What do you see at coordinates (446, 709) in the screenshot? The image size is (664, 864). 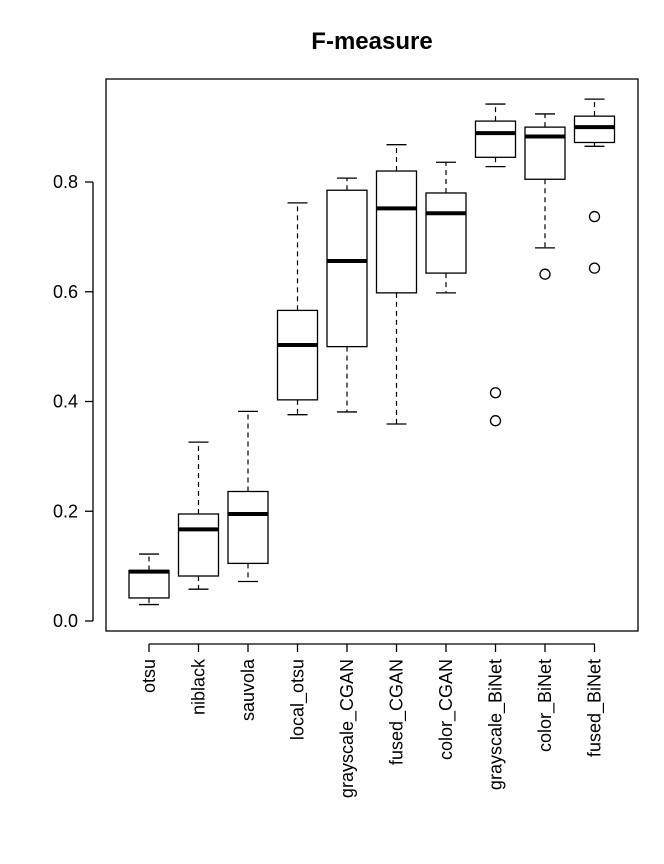 I see `x-tick-label: color_CGAN` at bounding box center [446, 709].